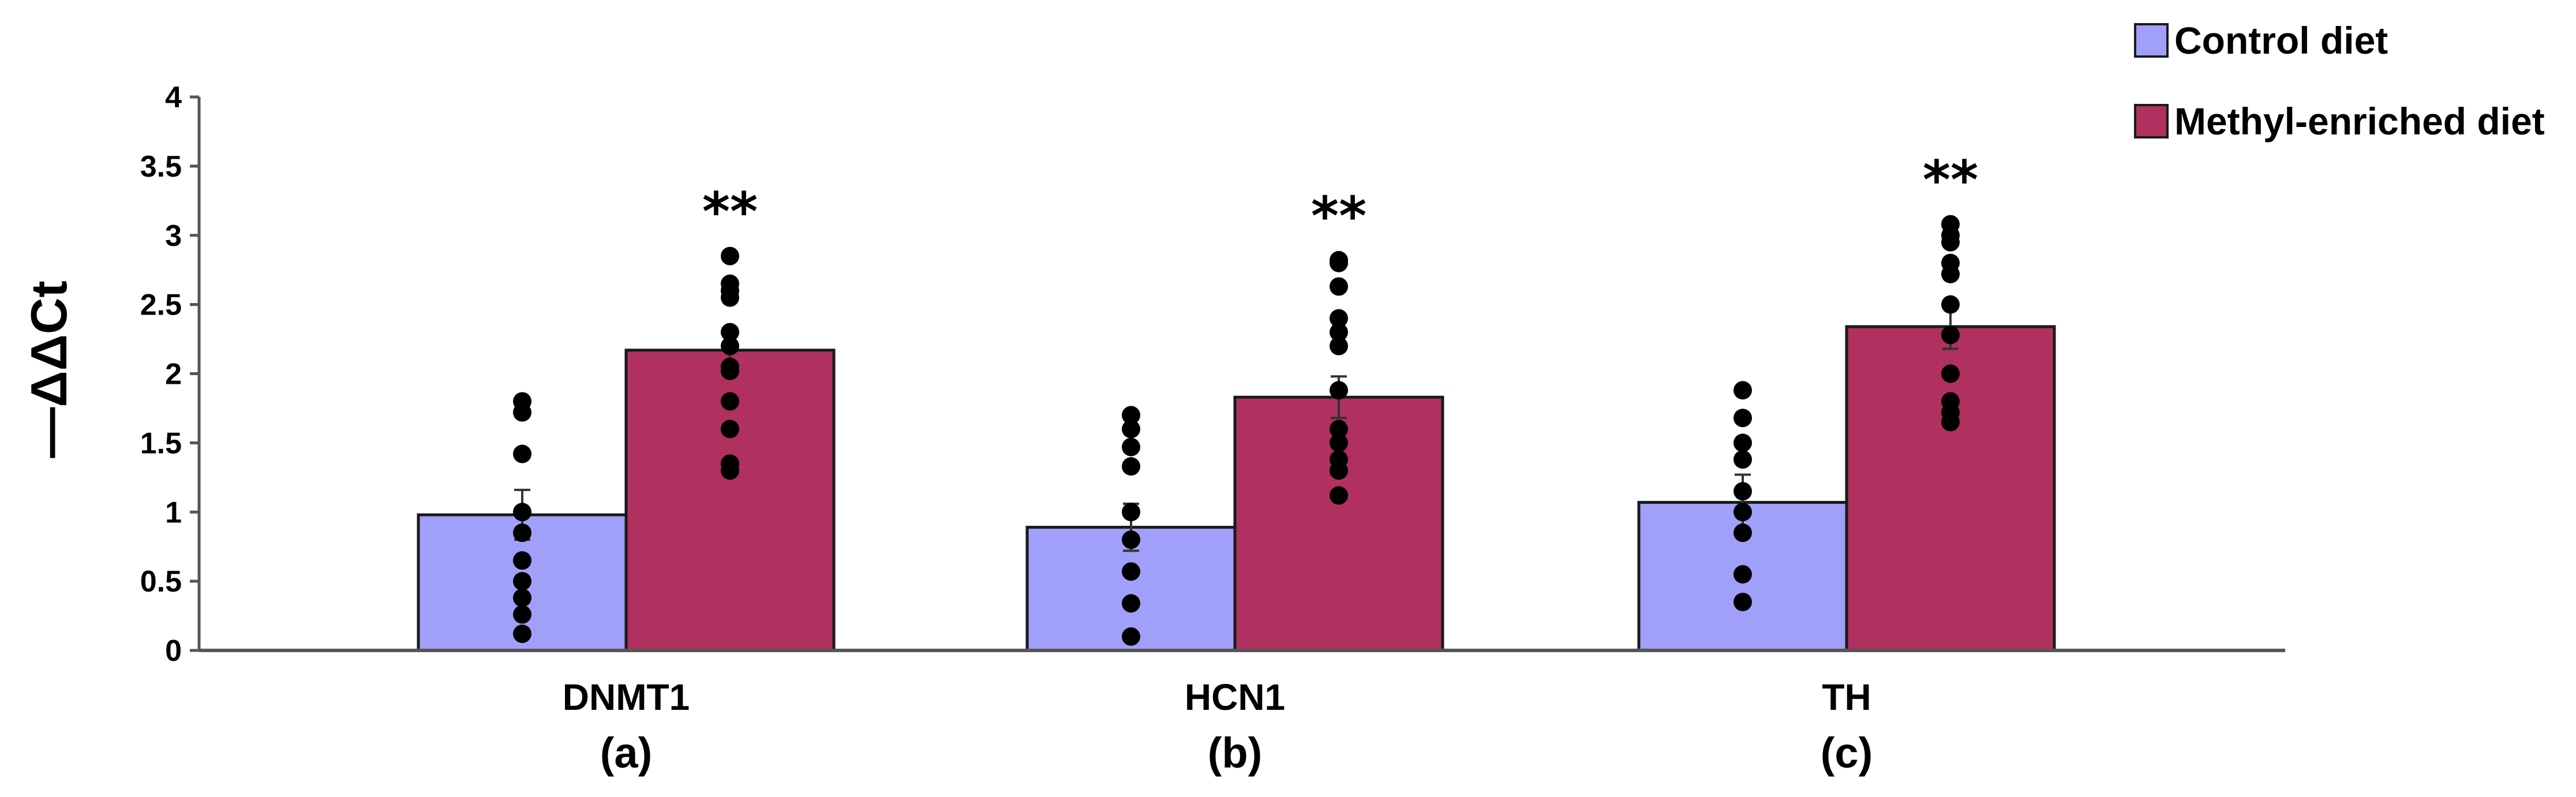 The image size is (2576, 797). I want to click on panel-label: (a), so click(626, 753).